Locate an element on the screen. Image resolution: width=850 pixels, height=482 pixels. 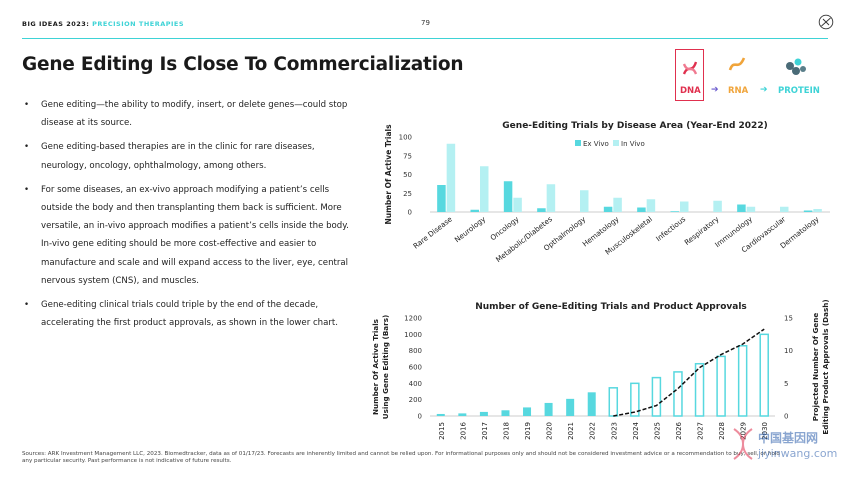
chart2-ylabel-line2: Using Gene Editing (Bars) is located at coordinates (385, 367).